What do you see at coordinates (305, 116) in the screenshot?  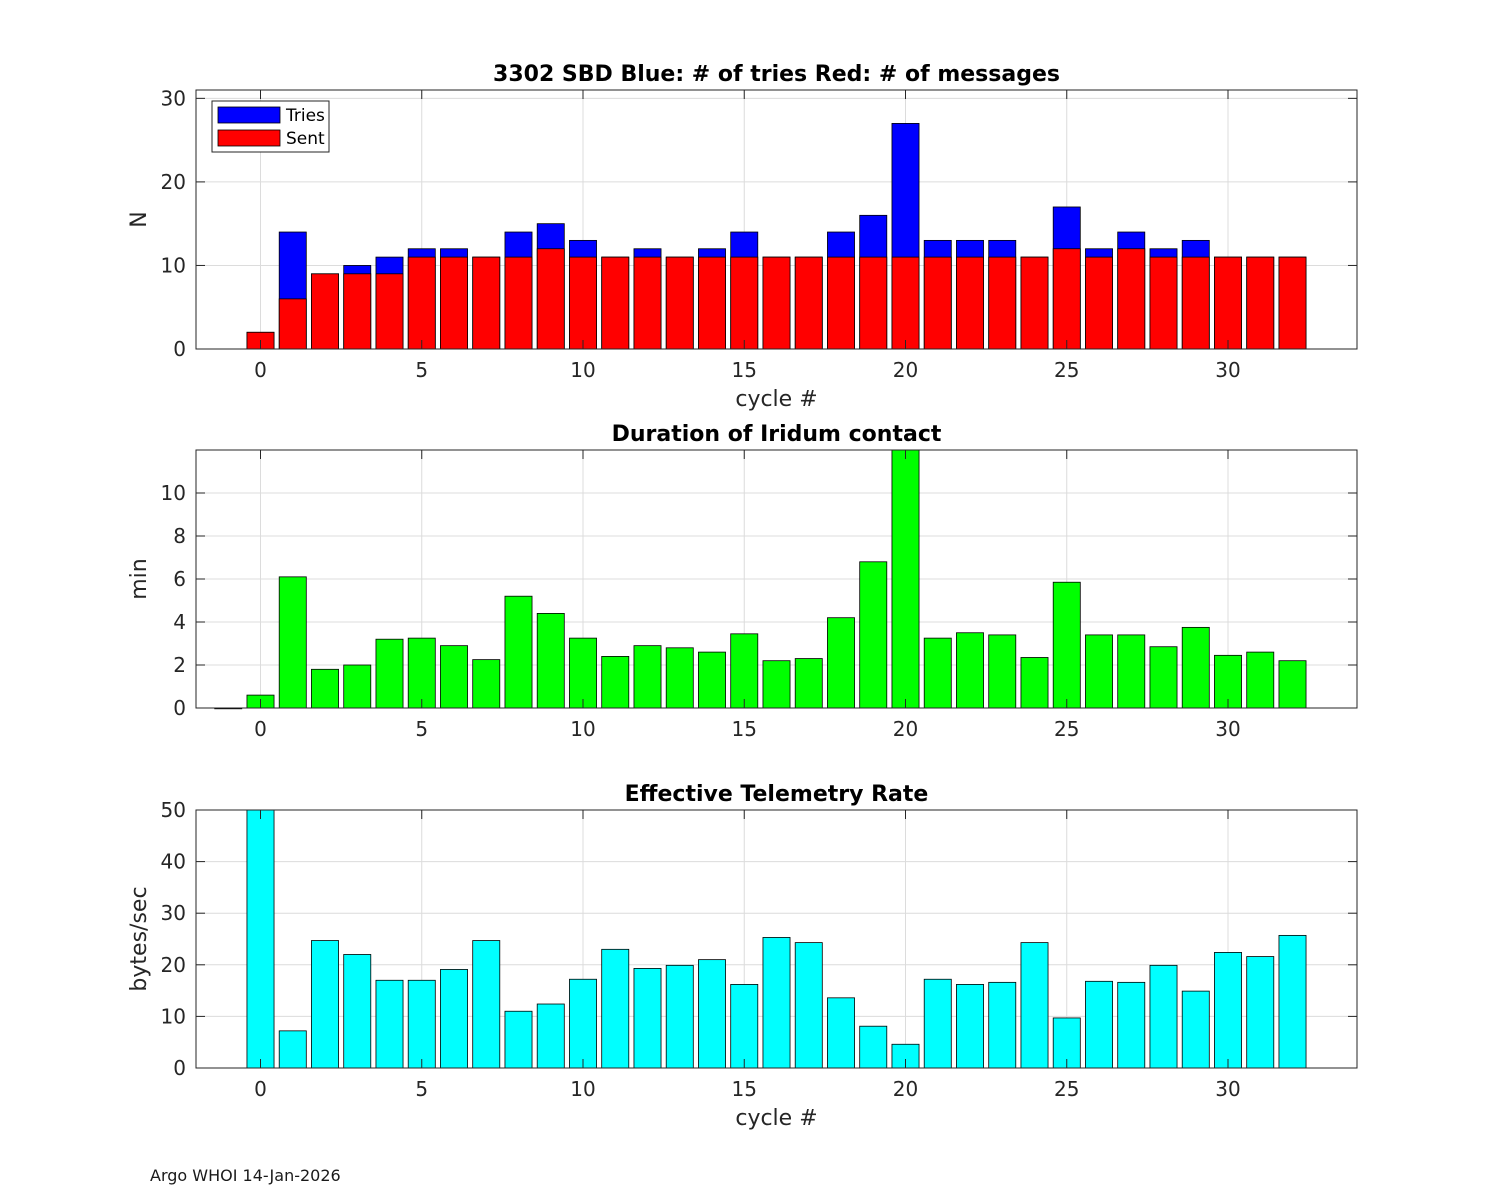 I see `legend-label-tries: Tries` at bounding box center [305, 116].